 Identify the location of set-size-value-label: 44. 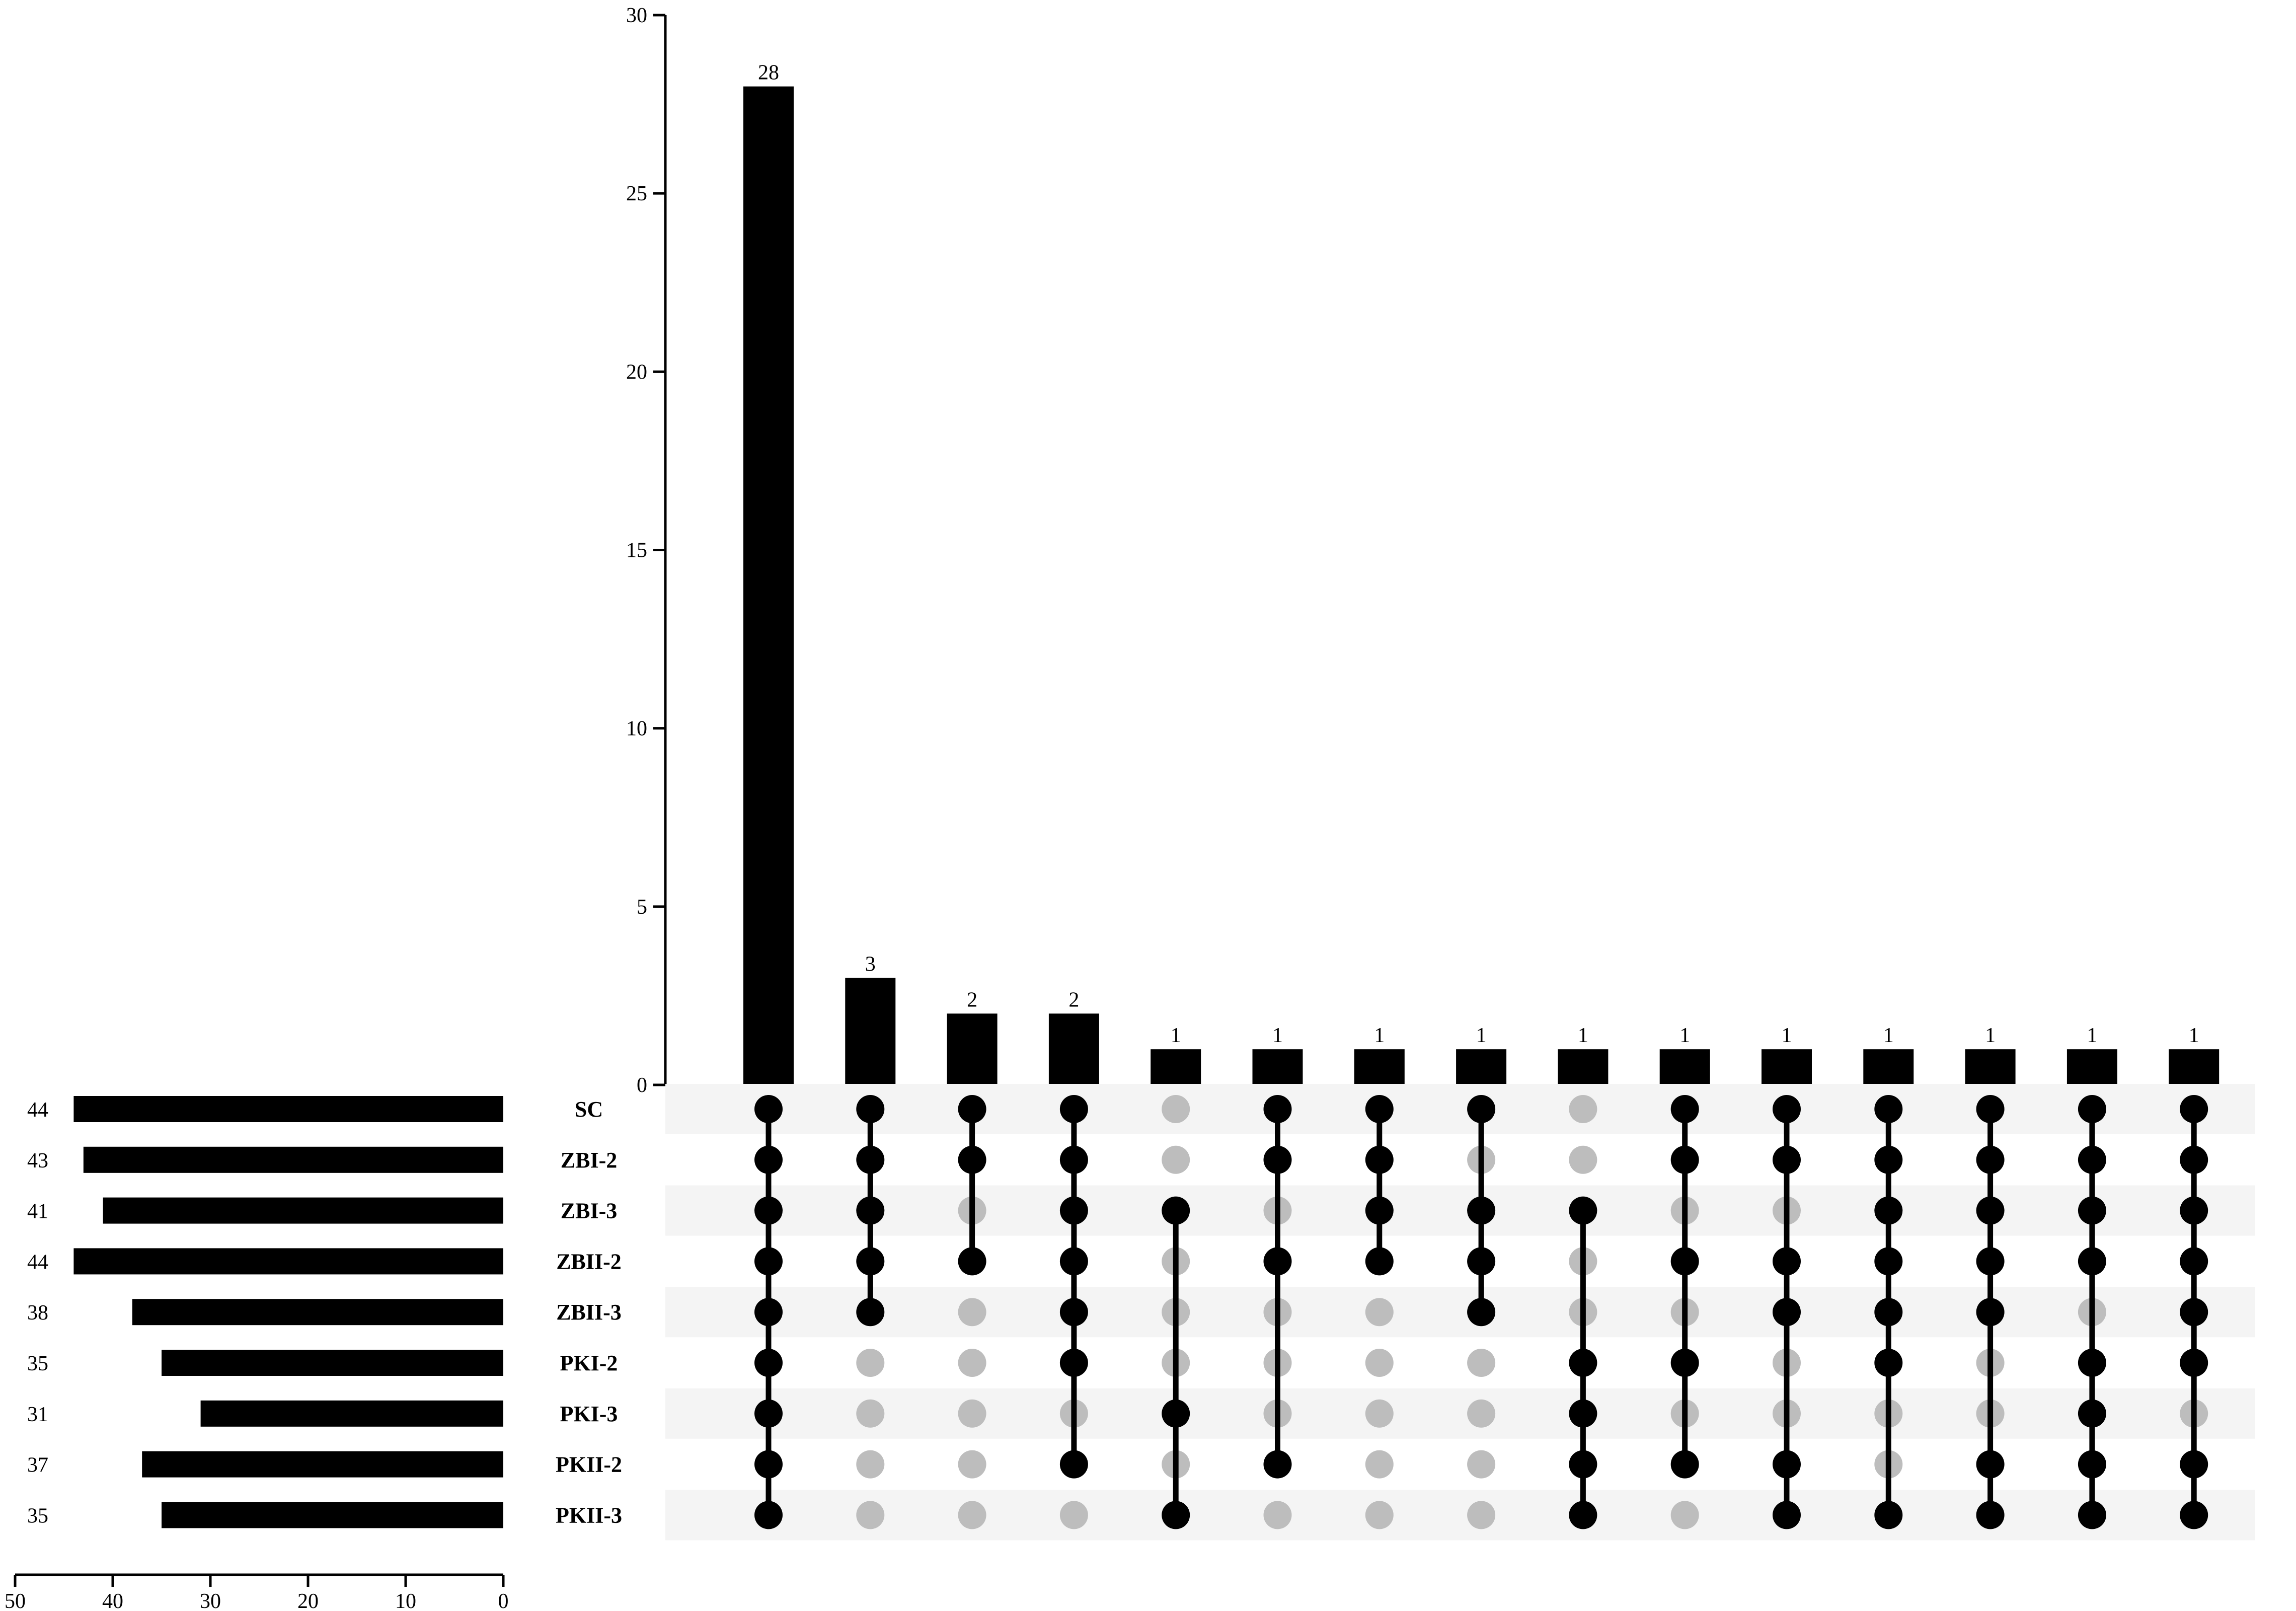
(37, 1110).